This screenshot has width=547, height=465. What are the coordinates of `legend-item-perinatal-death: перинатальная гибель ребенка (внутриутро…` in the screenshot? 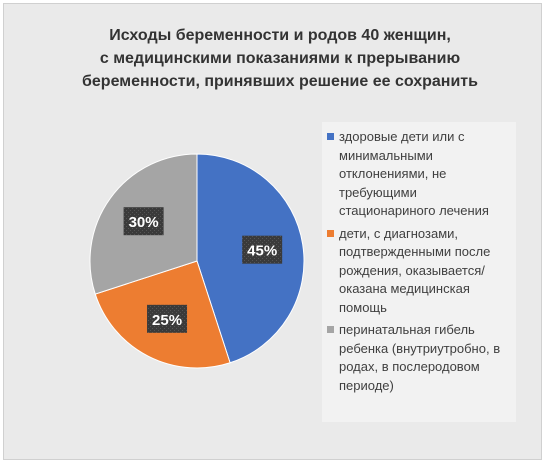 It's located at (421, 358).